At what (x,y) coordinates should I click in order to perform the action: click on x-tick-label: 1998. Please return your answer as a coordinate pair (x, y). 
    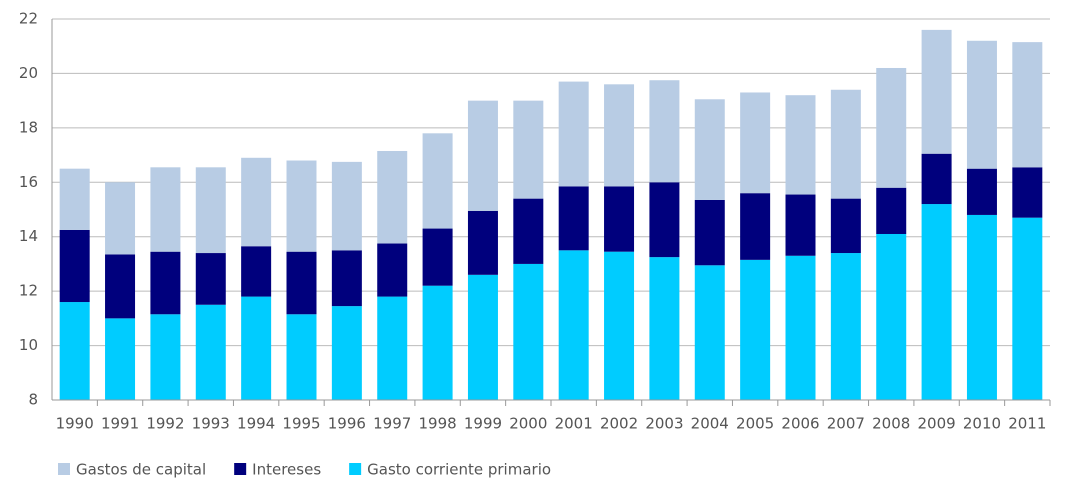
    Looking at the image, I should click on (437, 424).